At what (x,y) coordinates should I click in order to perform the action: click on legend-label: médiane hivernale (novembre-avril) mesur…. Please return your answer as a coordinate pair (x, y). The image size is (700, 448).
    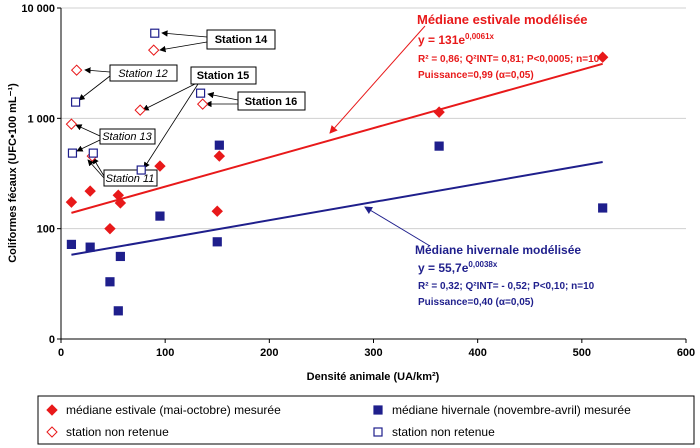
    Looking at the image, I should click on (511, 410).